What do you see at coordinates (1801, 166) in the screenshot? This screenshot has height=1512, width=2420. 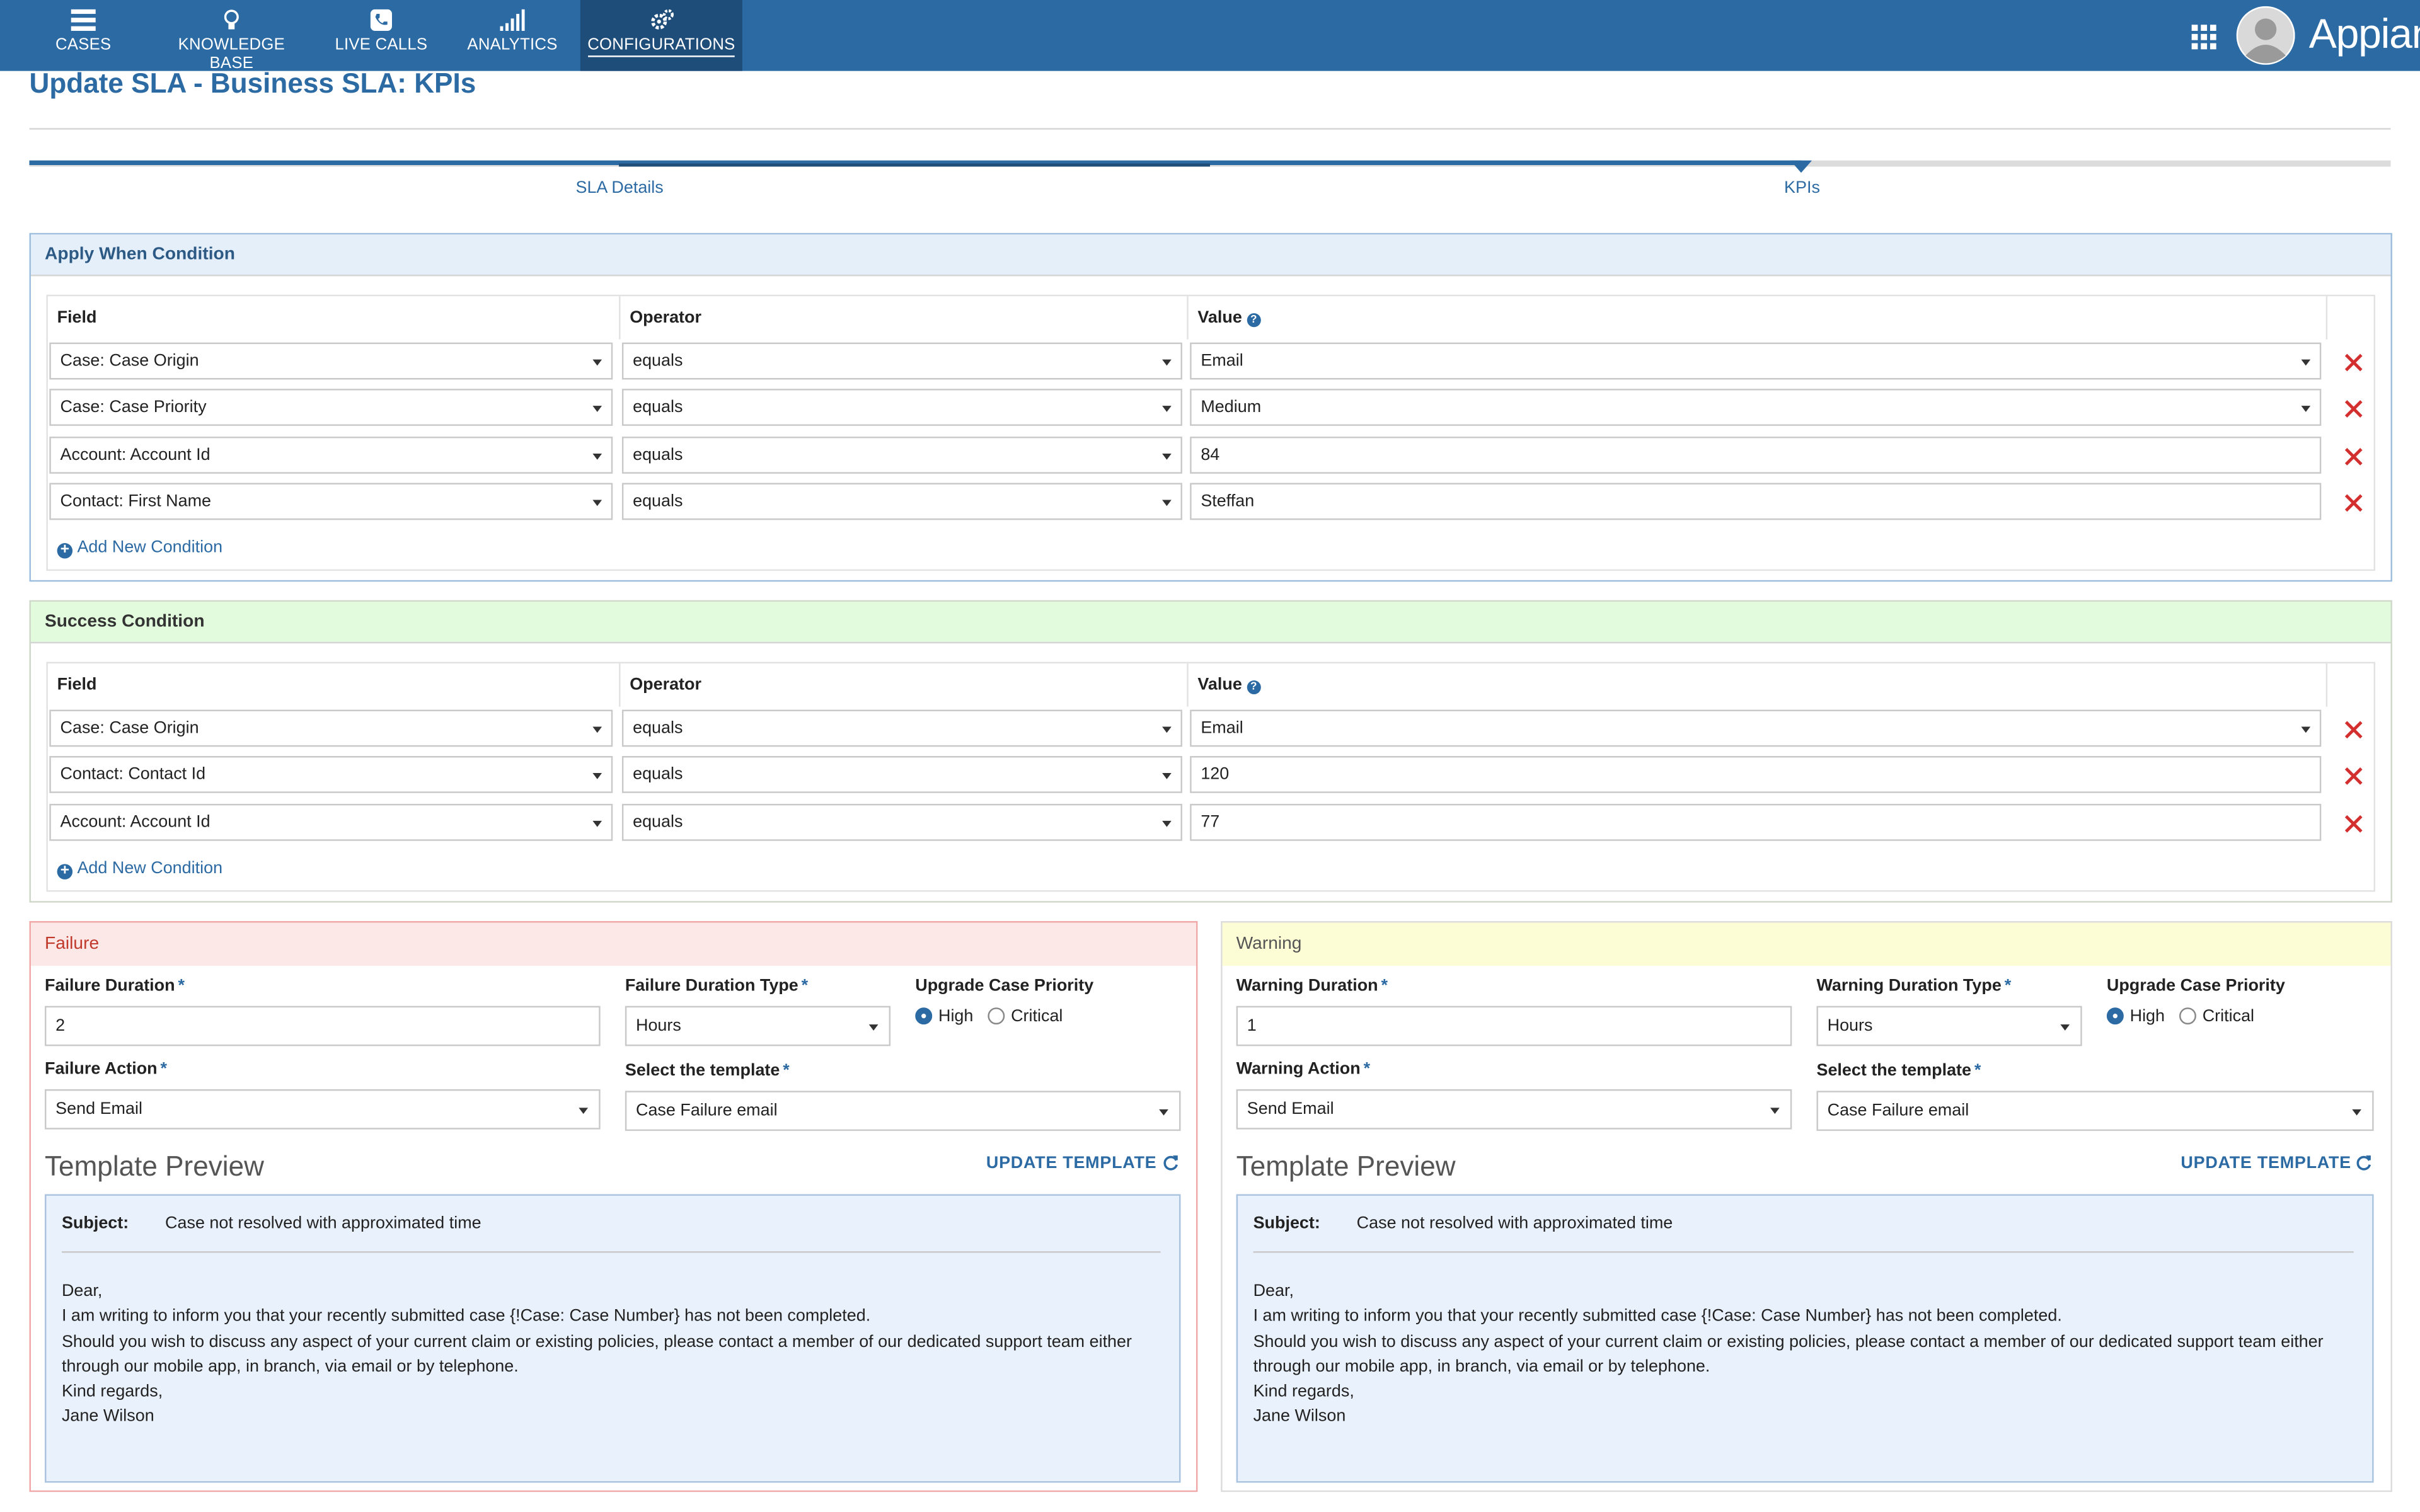 I see `stepper-current-marker` at bounding box center [1801, 166].